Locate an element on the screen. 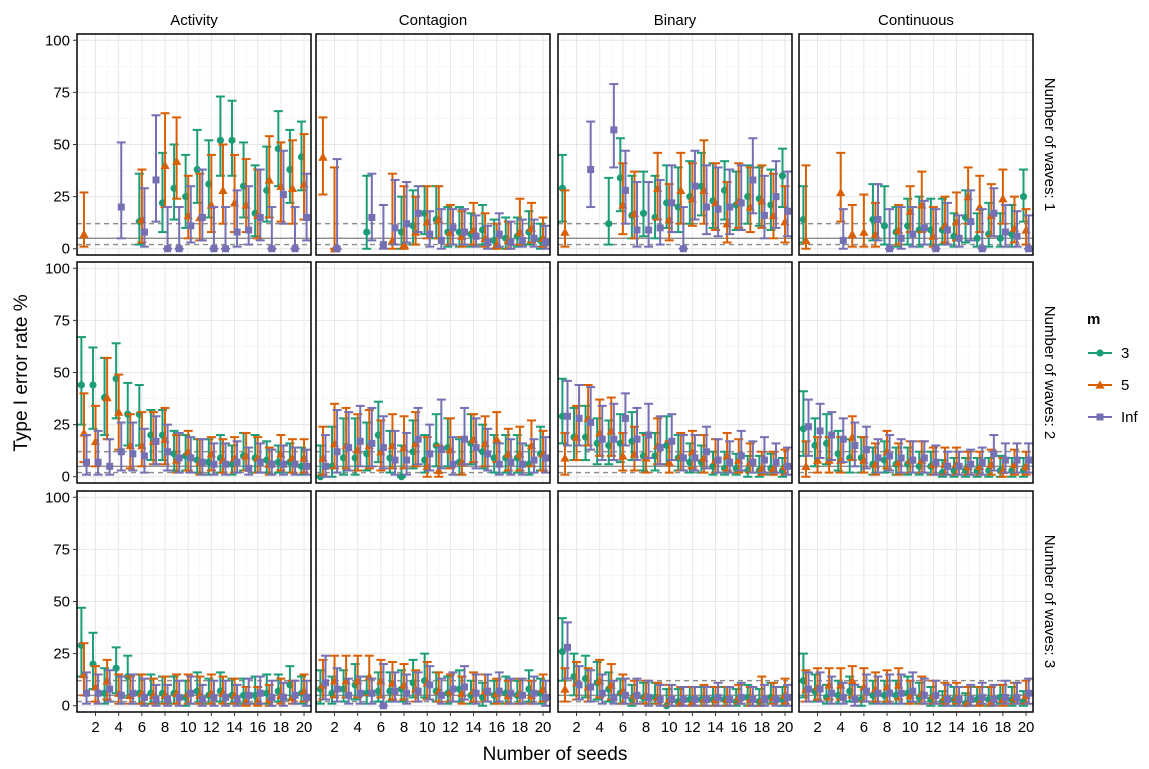 The height and width of the screenshot is (769, 1149). x-tick-label: 2 is located at coordinates (95, 727).